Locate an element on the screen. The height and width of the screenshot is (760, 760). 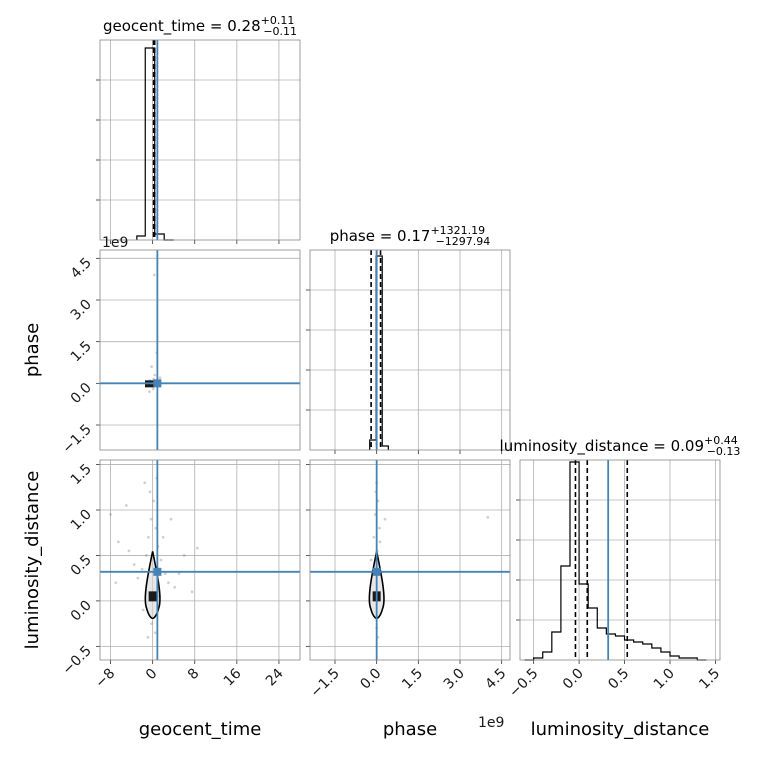
ldist-ytick-label-2: 0.5 is located at coordinates (81, 565).